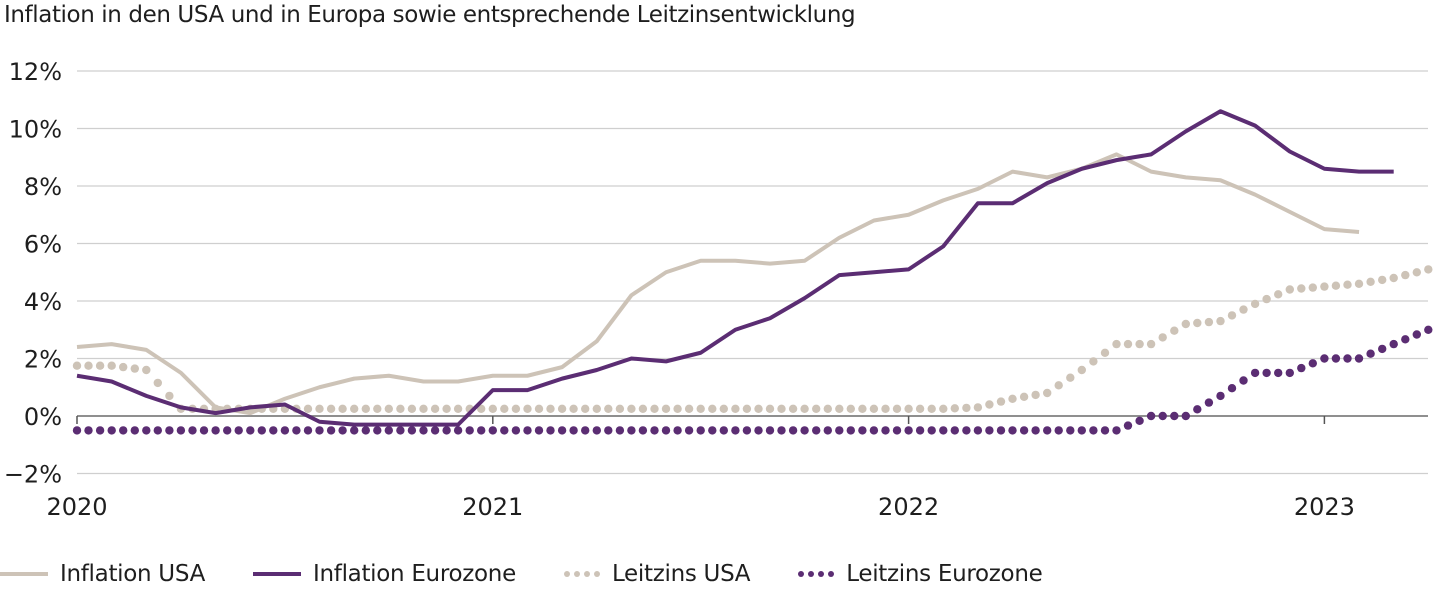  What do you see at coordinates (33, 475) in the screenshot?
I see `y-tick-label: −2%` at bounding box center [33, 475].